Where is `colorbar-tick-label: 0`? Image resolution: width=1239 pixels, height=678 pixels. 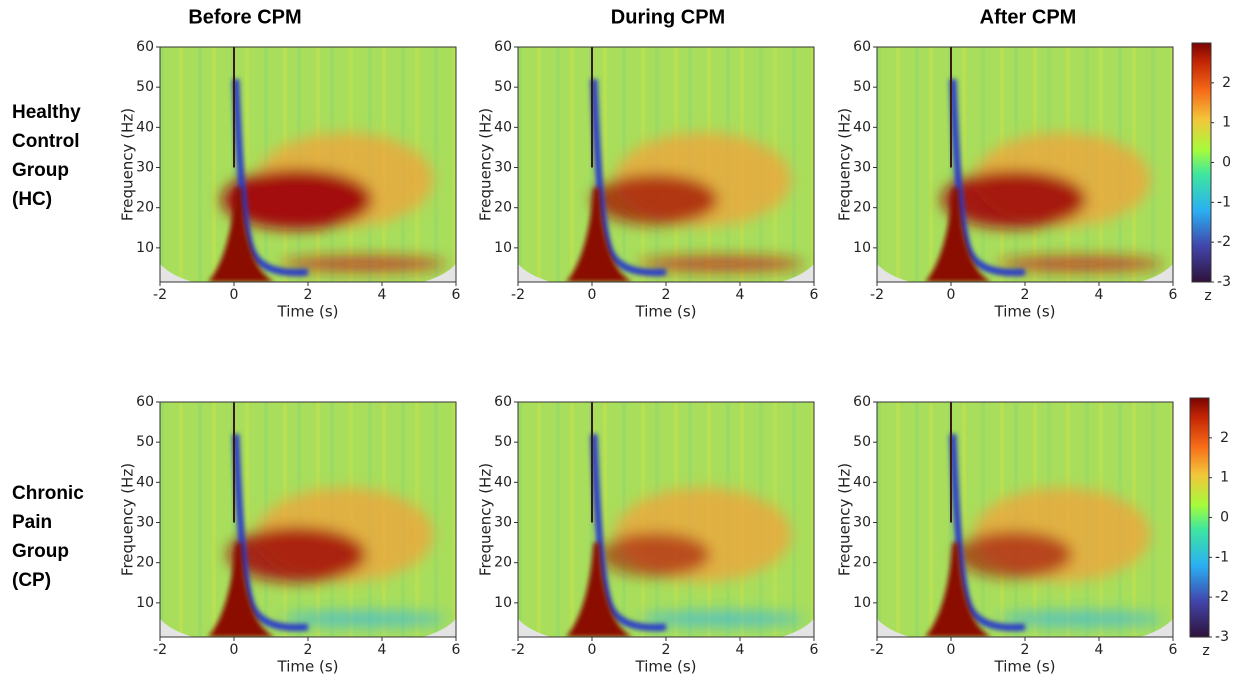 colorbar-tick-label: 0 is located at coordinates (1226, 163).